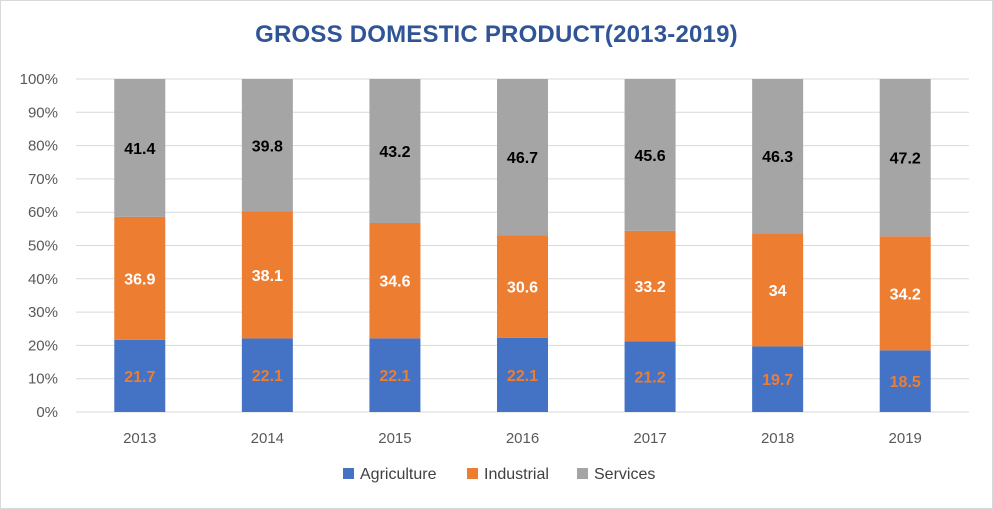 This screenshot has width=993, height=509. What do you see at coordinates (624, 474) in the screenshot?
I see `legend-entry: Services` at bounding box center [624, 474].